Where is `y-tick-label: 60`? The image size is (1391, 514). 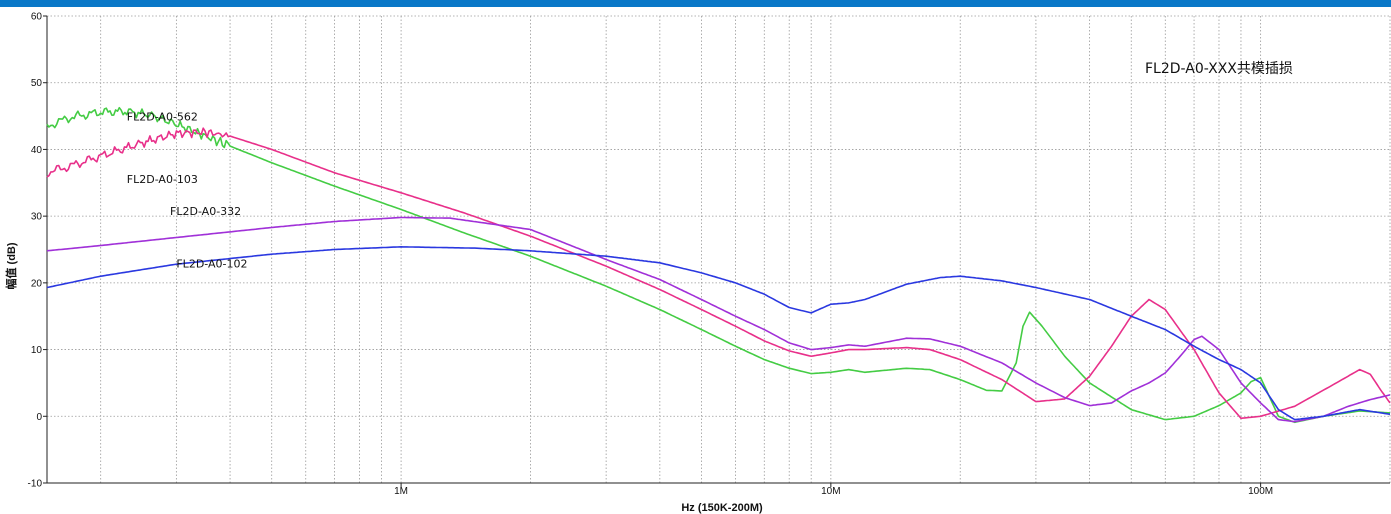 y-tick-label: 60 is located at coordinates (37, 17).